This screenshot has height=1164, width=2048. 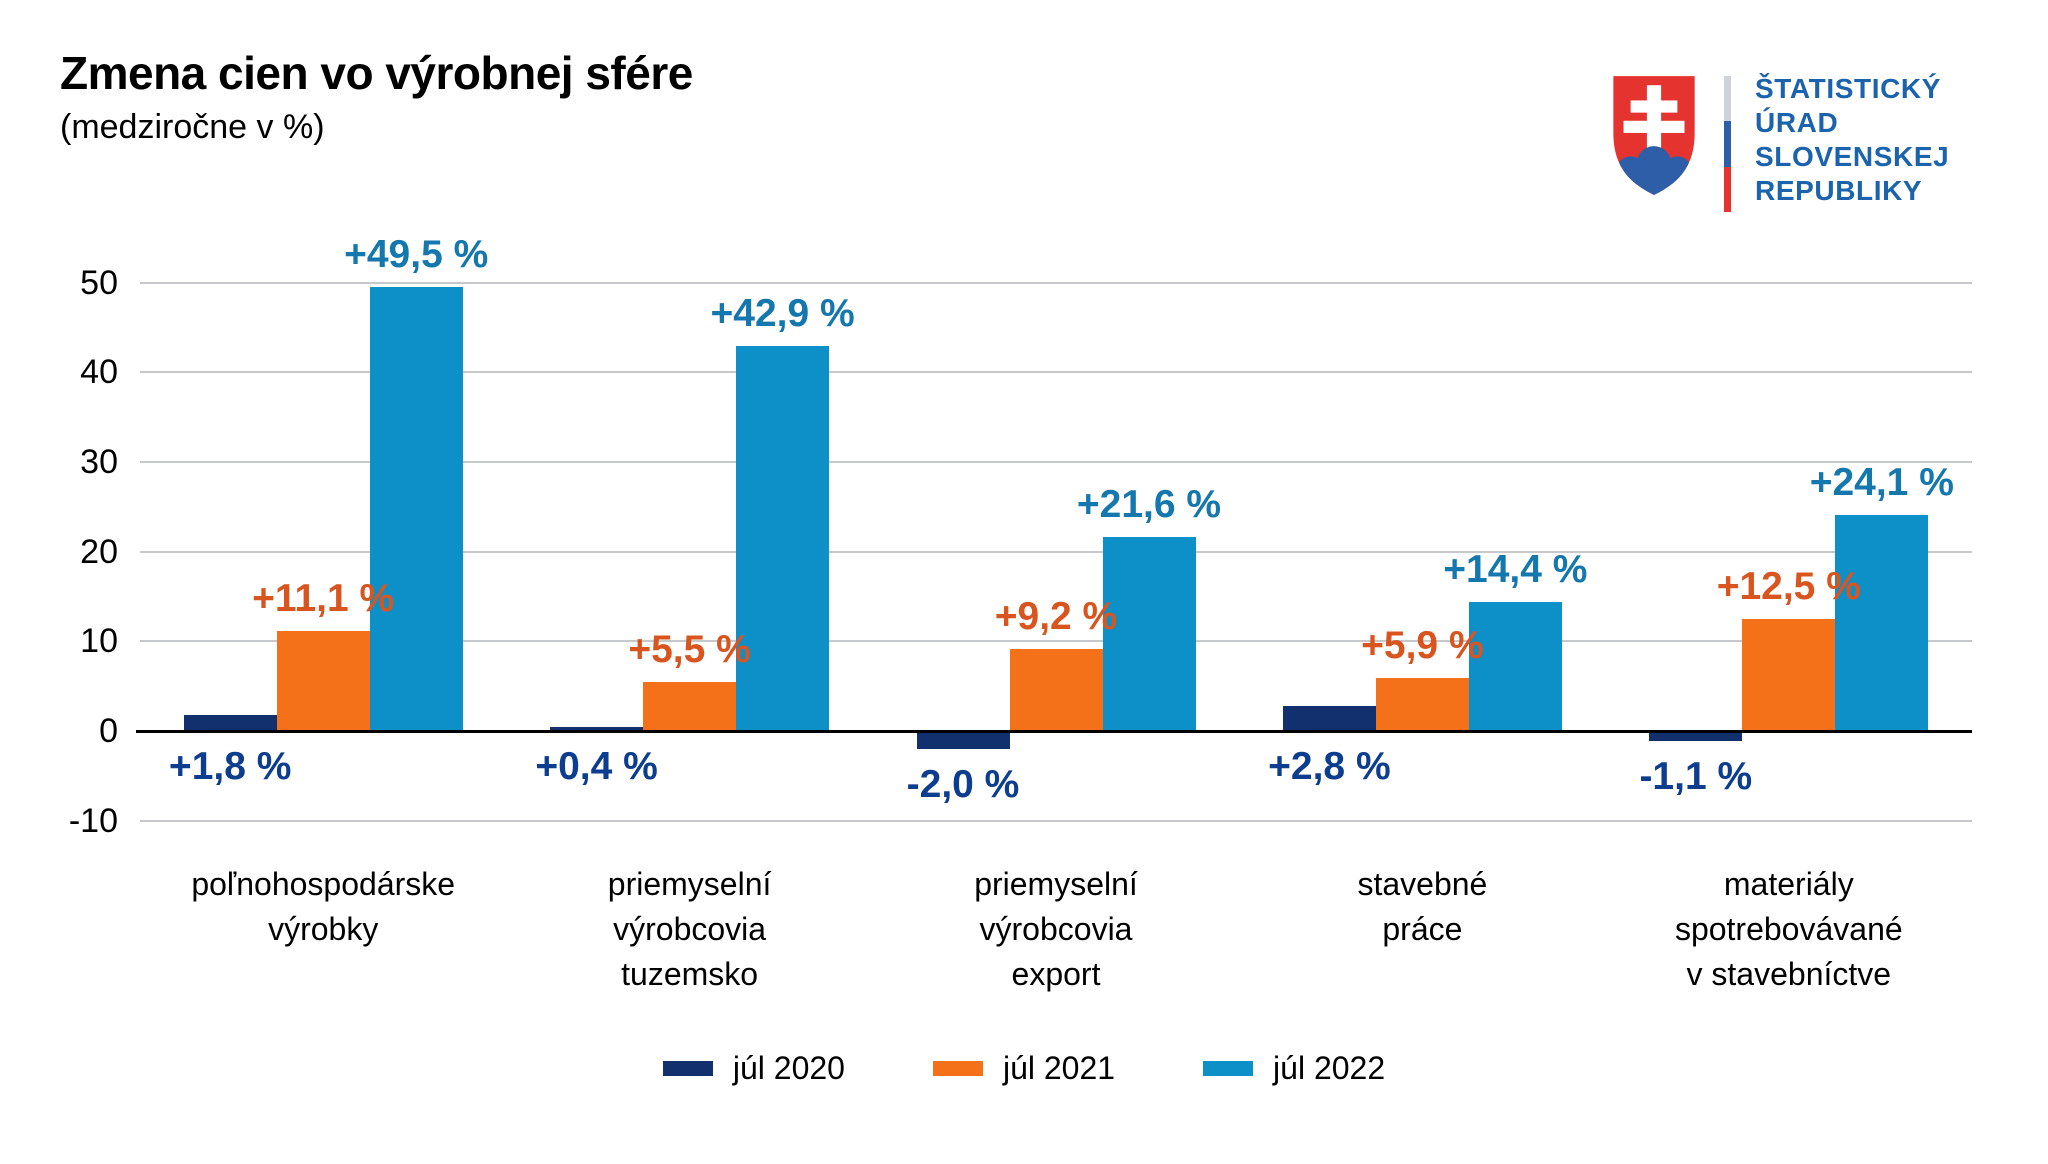 I want to click on legend-item: júl 2020, so click(x=753, y=1068).